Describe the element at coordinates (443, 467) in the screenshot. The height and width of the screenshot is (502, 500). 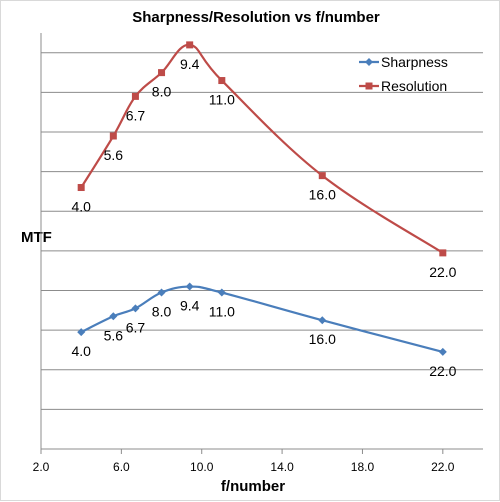
I see `x-tick-label-5: 22.0` at that location.